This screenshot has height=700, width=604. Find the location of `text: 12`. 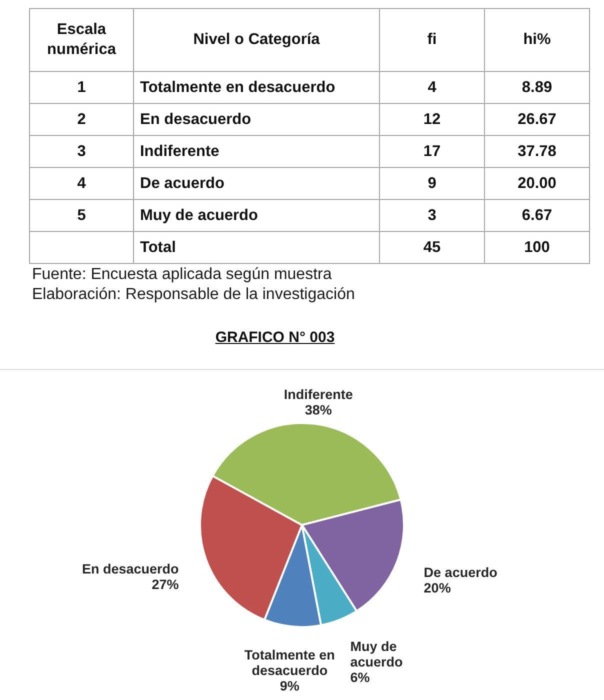

text: 12 is located at coordinates (432, 119).